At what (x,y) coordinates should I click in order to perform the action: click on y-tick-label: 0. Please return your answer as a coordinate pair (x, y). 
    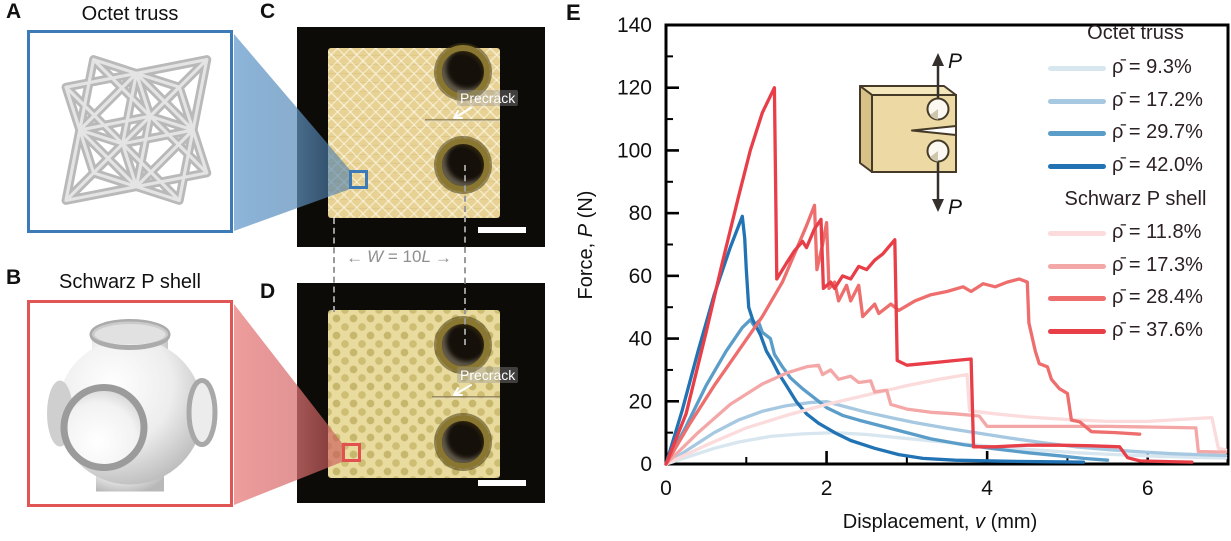
    Looking at the image, I should click on (646, 464).